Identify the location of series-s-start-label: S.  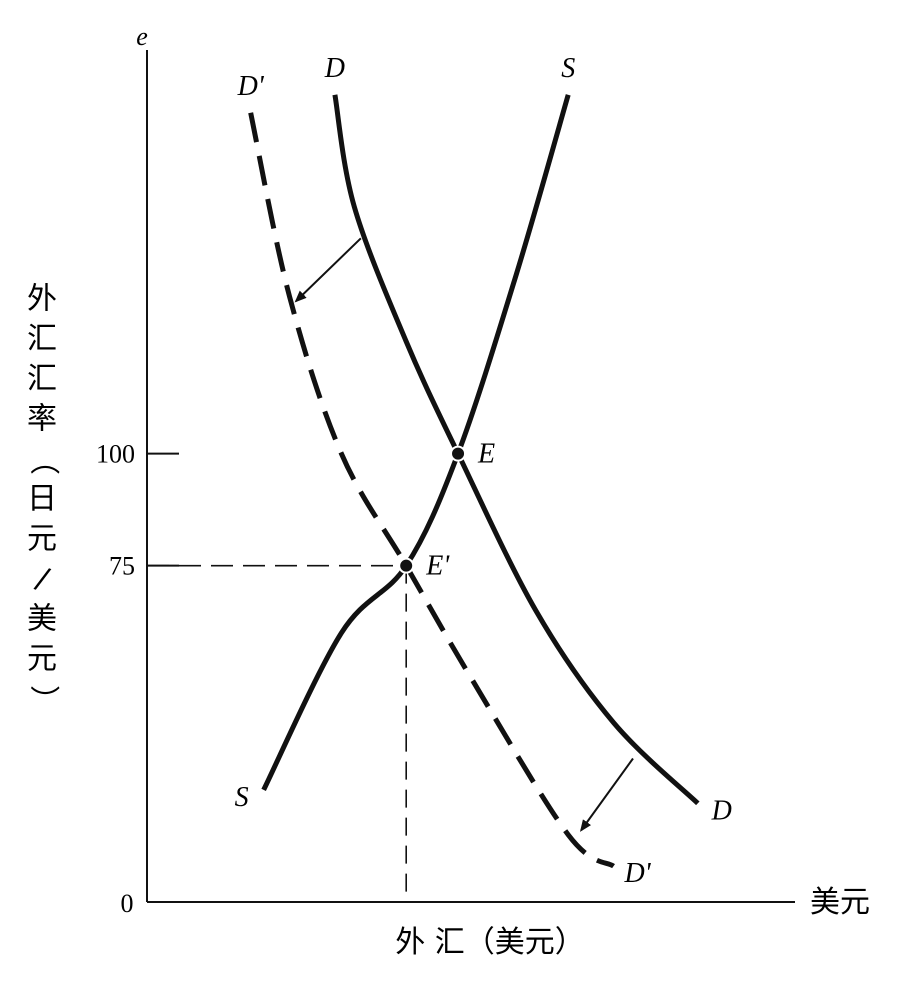
(242, 797).